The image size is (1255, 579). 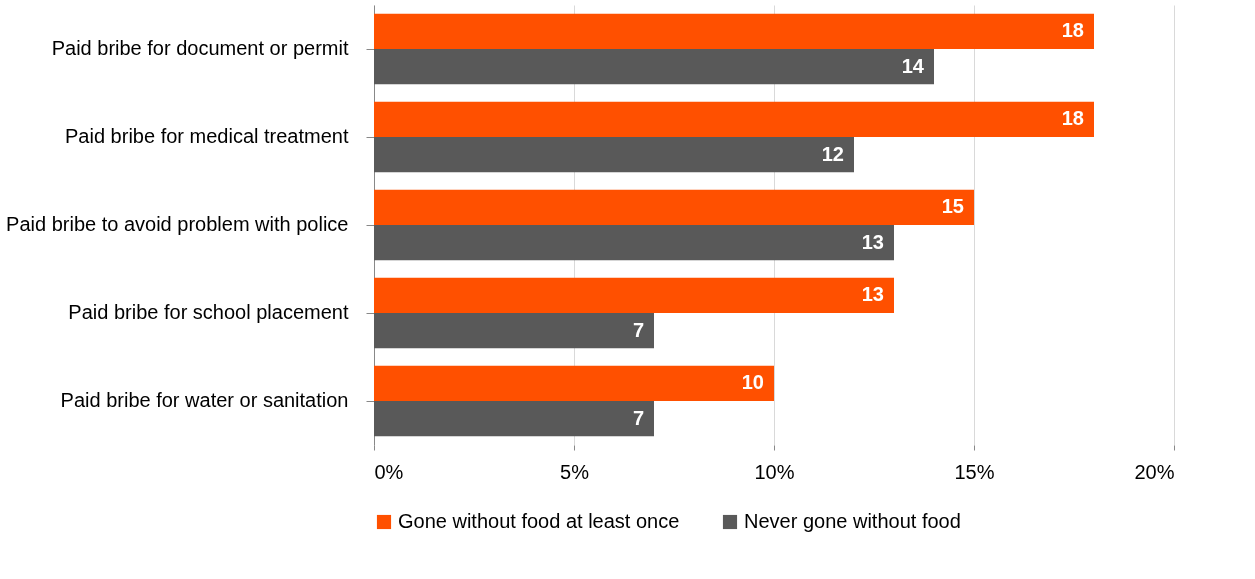 I want to click on y-tick-label: Paid bribe to avoid problem with police, so click(x=177, y=224).